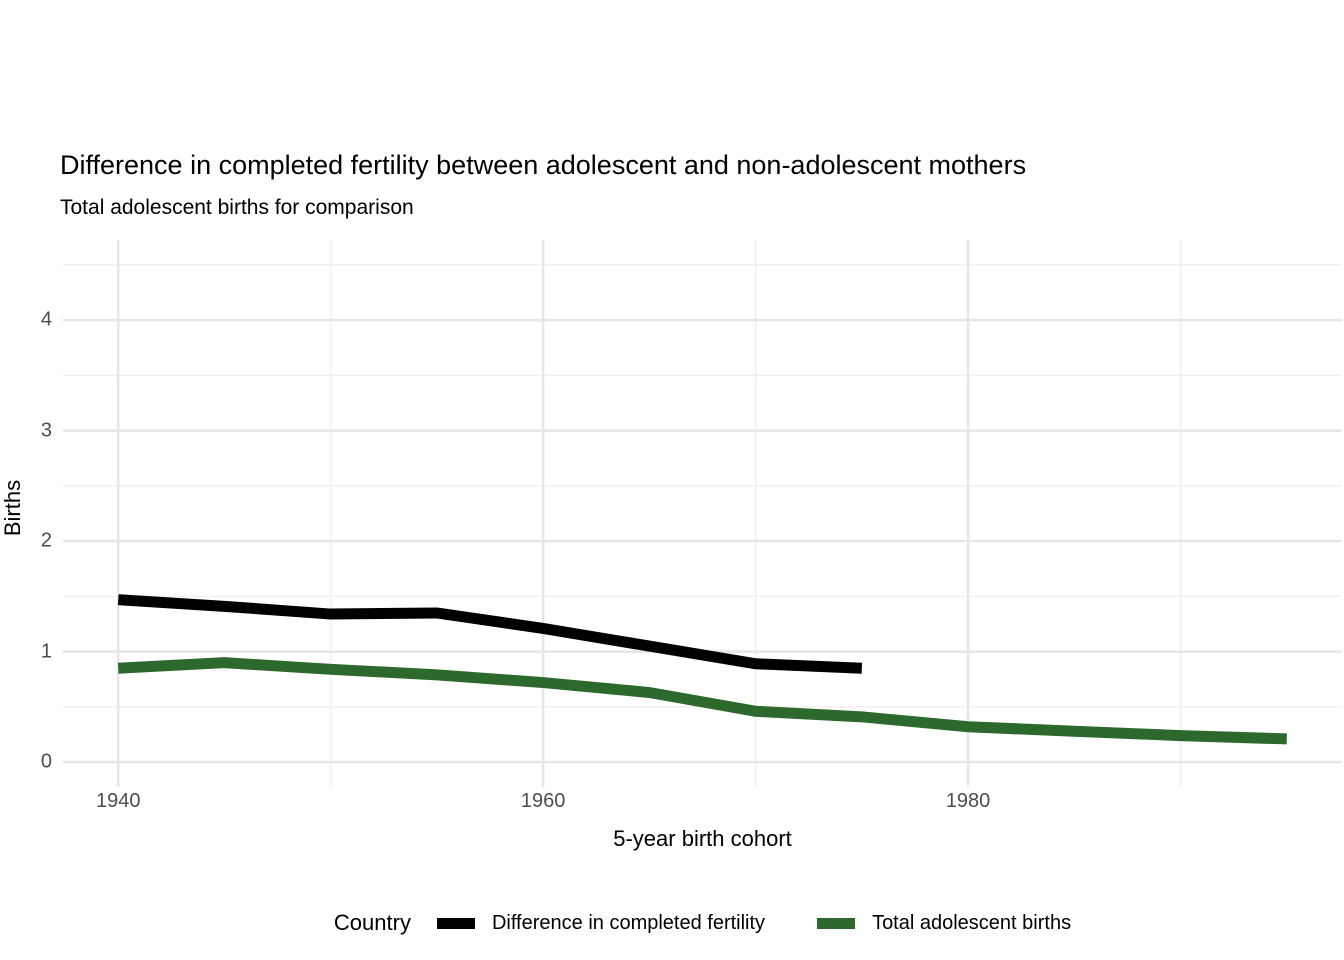  I want to click on y-tick-label: 2, so click(46, 540).